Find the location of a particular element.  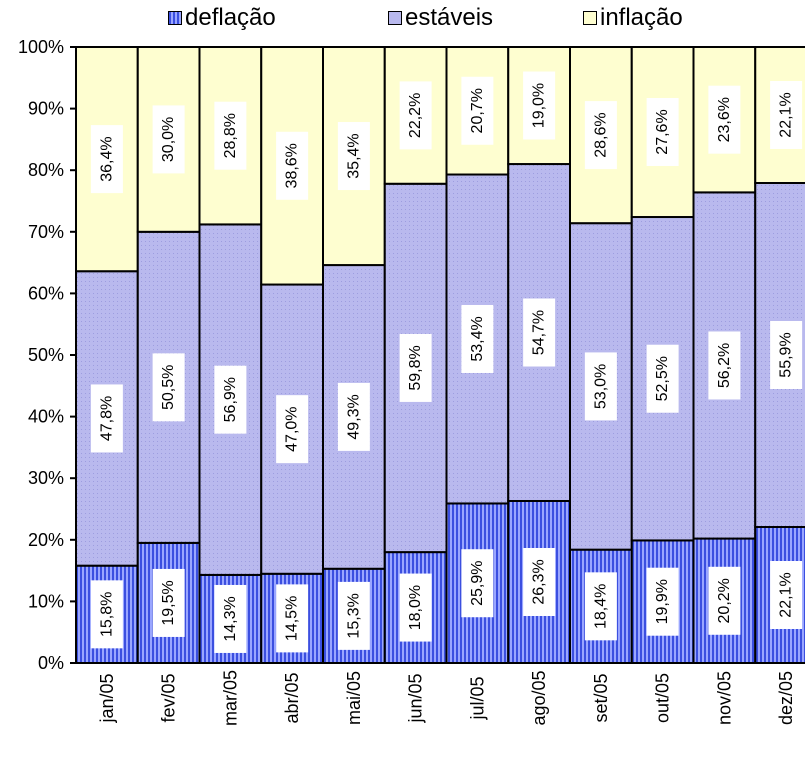

data-label: 56,9% is located at coordinates (230, 399).